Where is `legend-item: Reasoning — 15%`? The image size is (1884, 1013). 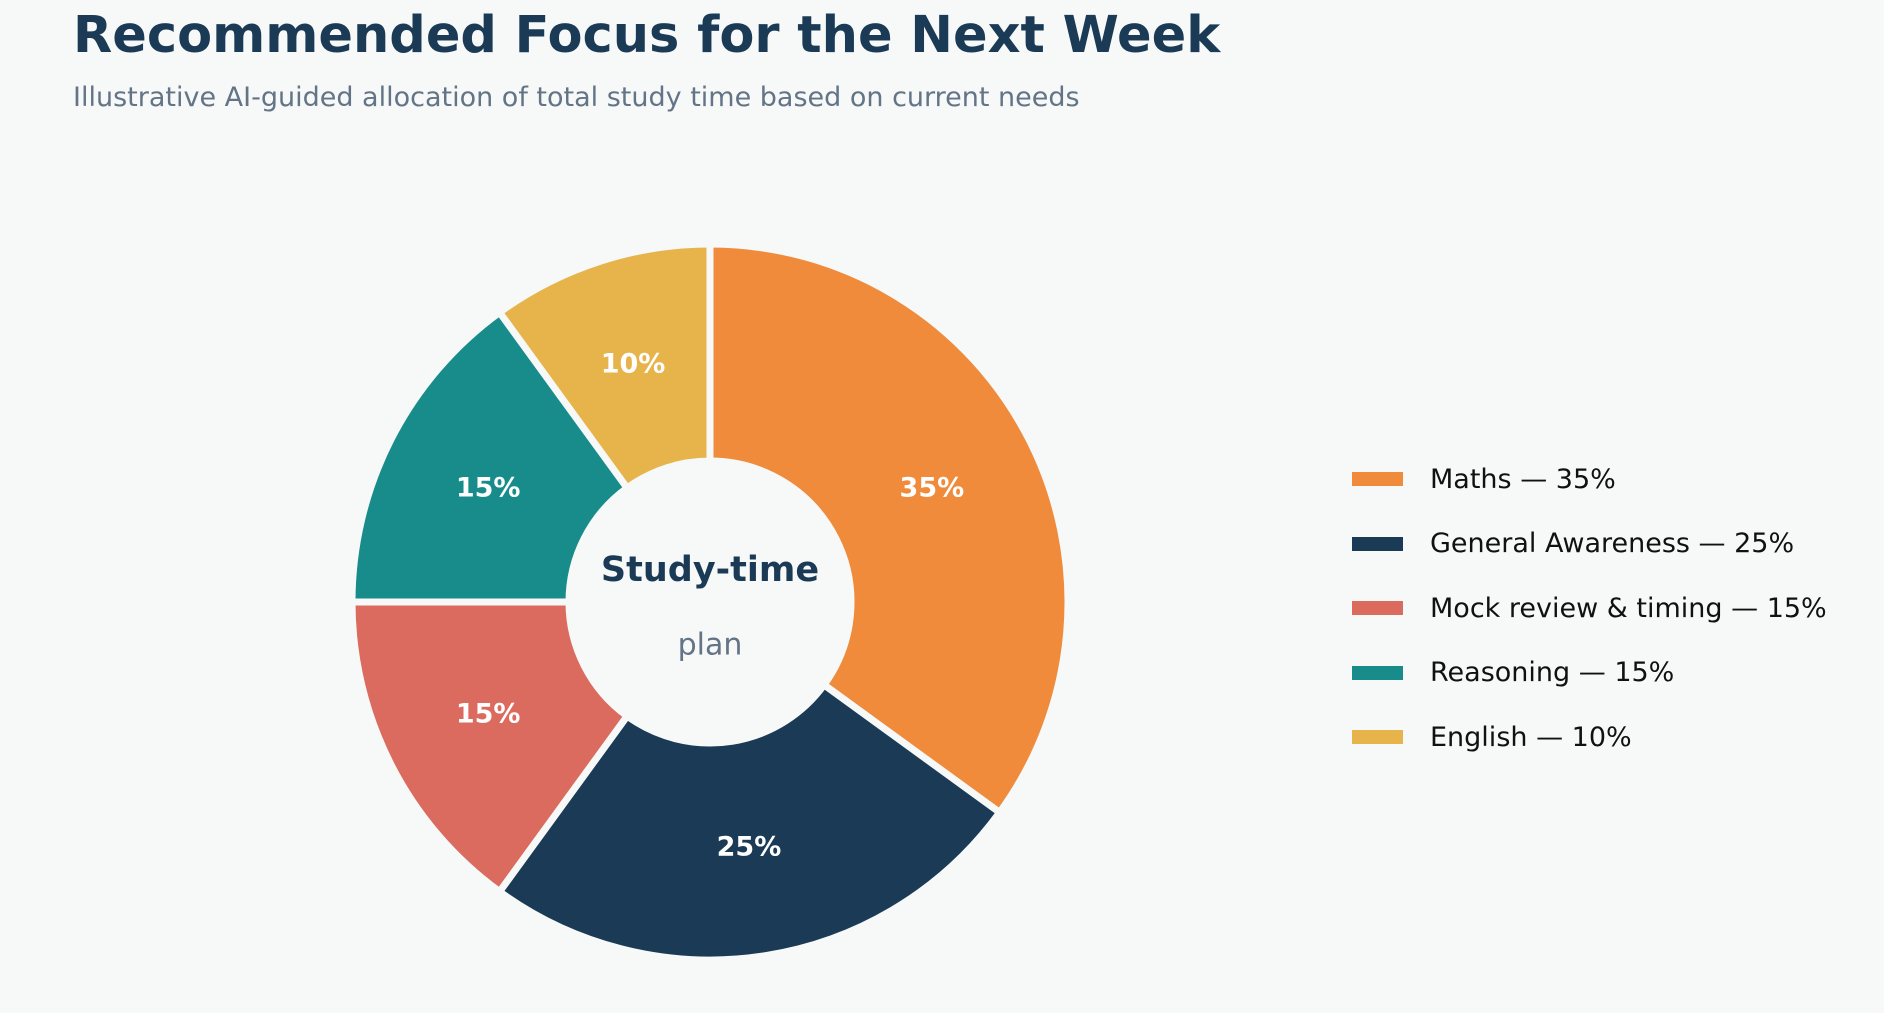 legend-item: Reasoning — 15% is located at coordinates (1589, 673).